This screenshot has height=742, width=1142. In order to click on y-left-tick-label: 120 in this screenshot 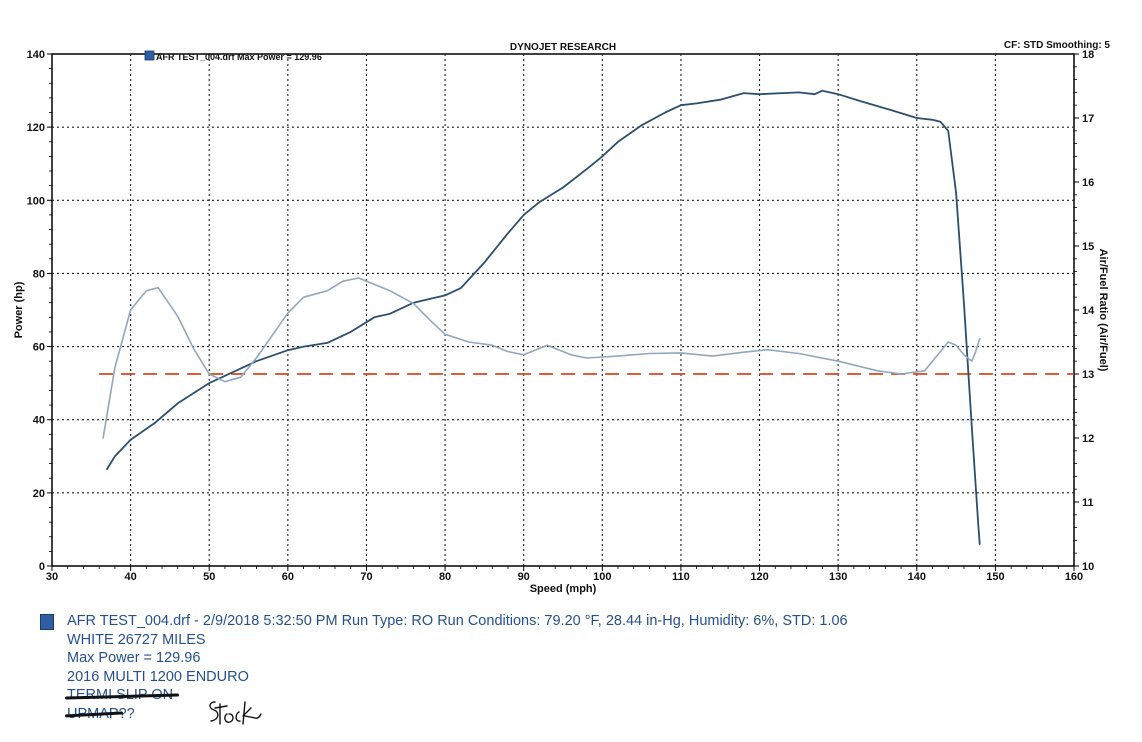, I will do `click(36, 128)`.